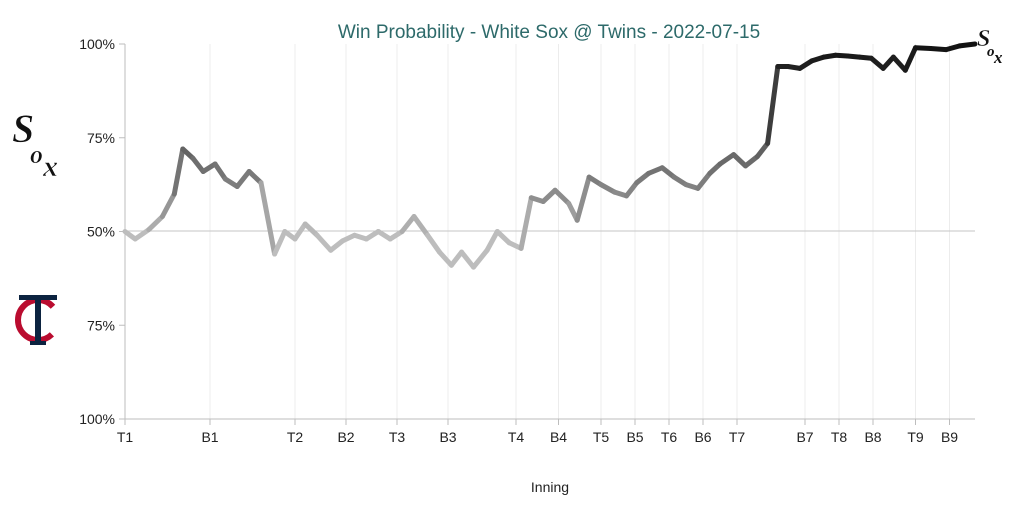 The image size is (1024, 509). What do you see at coordinates (397, 437) in the screenshot?
I see `x-tick-label: T3` at bounding box center [397, 437].